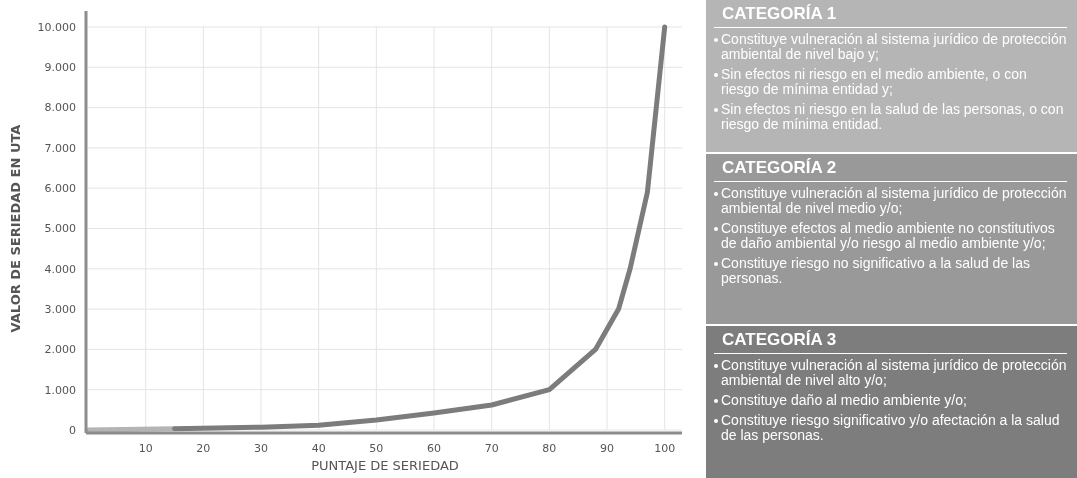  Describe the element at coordinates (607, 448) in the screenshot. I see `x-tick-label: 90` at that location.